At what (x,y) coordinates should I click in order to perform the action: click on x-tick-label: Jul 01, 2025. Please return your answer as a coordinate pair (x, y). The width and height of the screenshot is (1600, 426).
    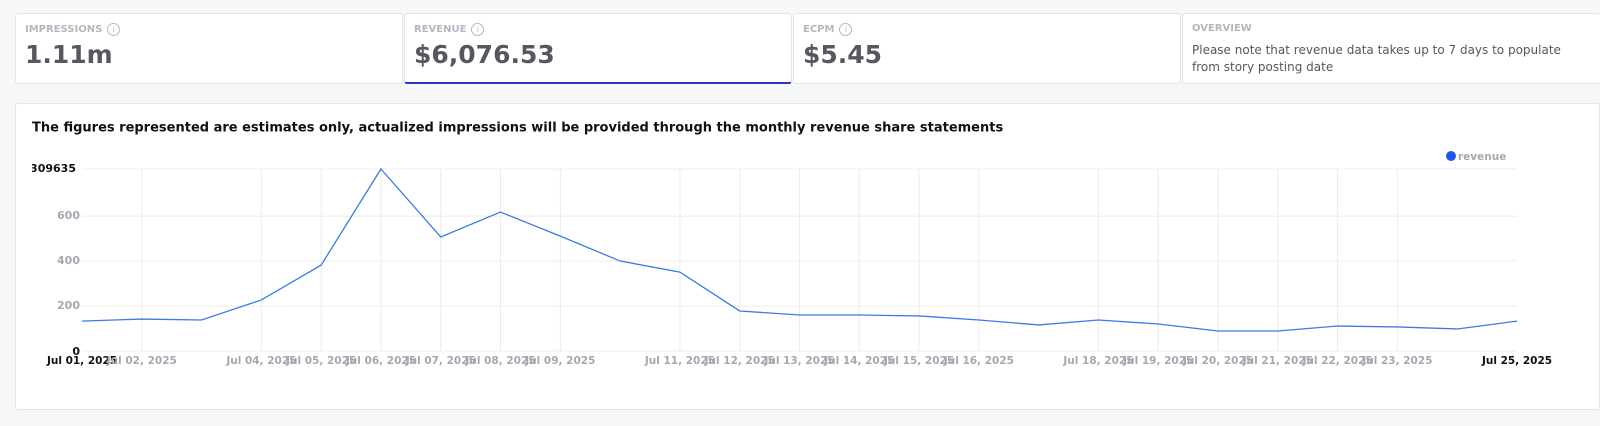
    Looking at the image, I should click on (81, 361).